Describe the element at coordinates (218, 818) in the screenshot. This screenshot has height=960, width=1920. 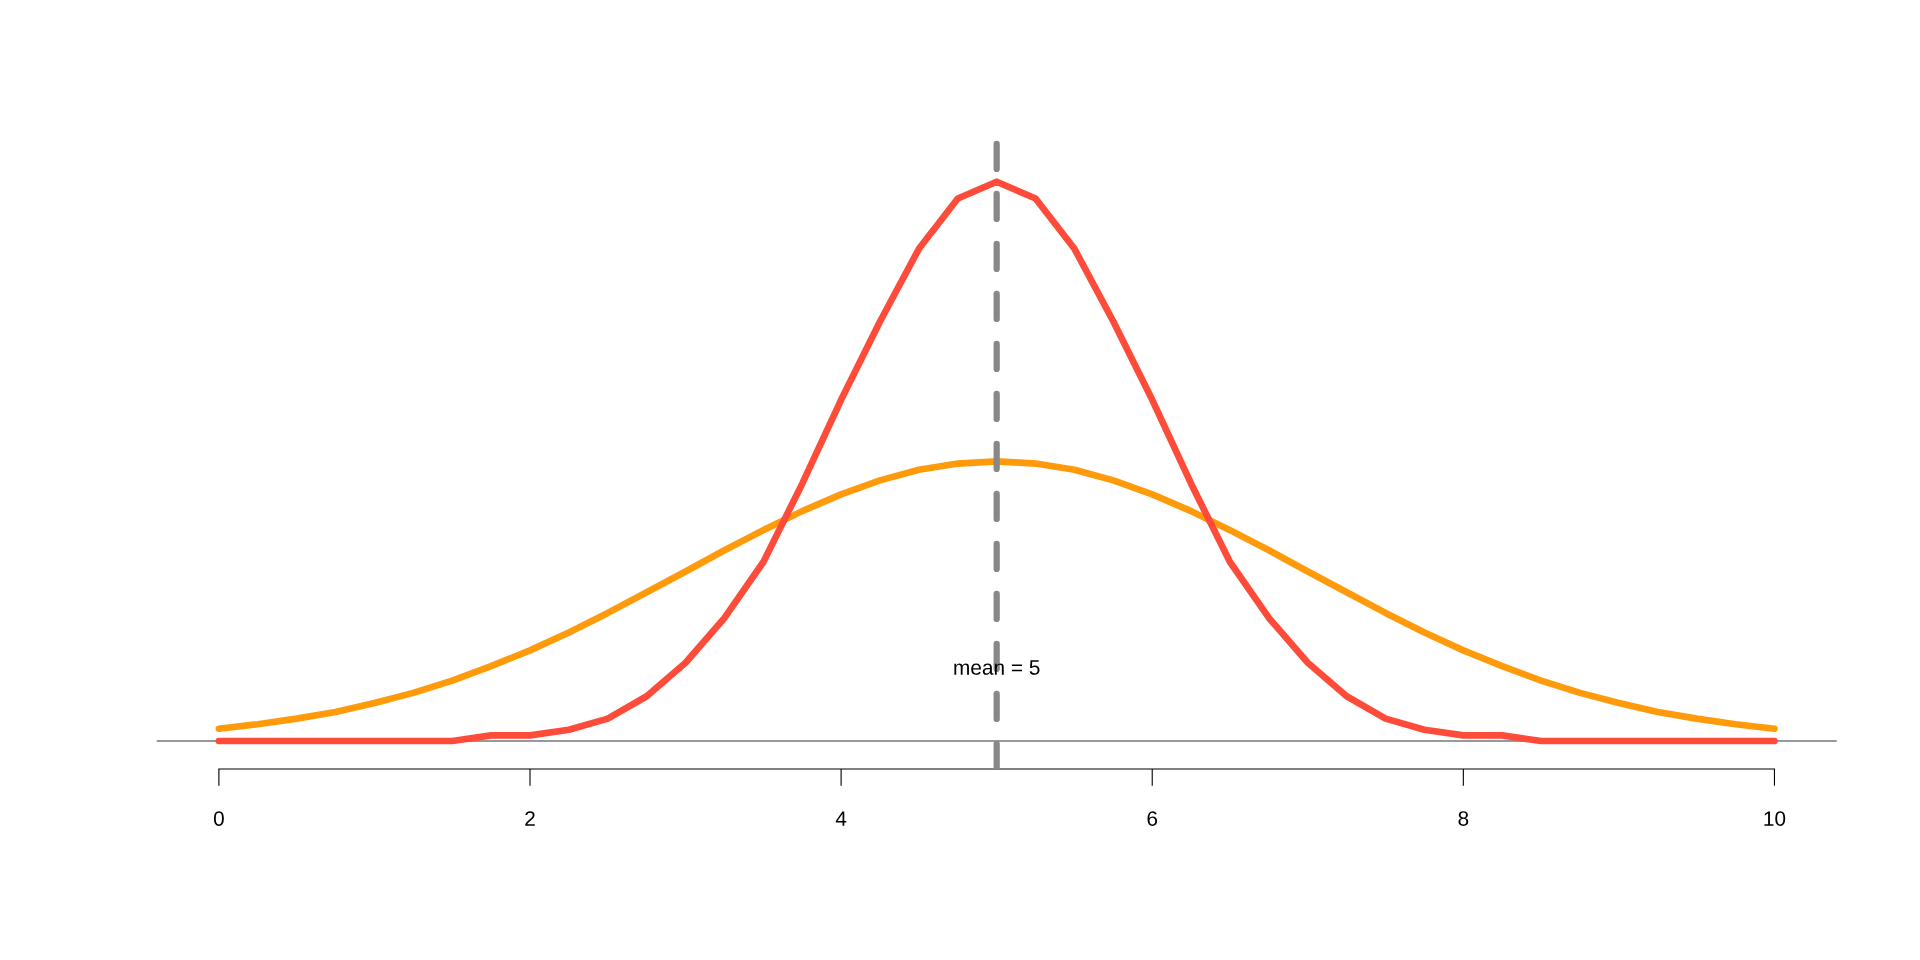
I see `x-tick-label: 0` at that location.